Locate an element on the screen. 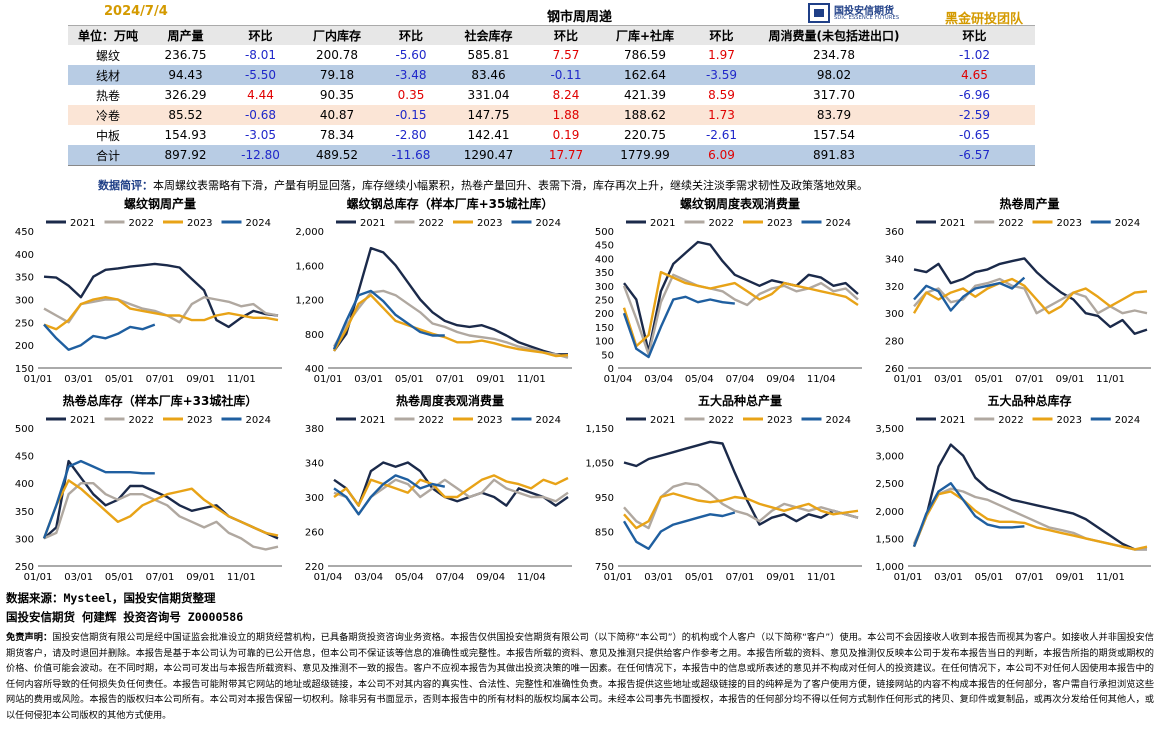 This screenshot has width=1159, height=744. table-cell: 40.87 is located at coordinates (337, 115).